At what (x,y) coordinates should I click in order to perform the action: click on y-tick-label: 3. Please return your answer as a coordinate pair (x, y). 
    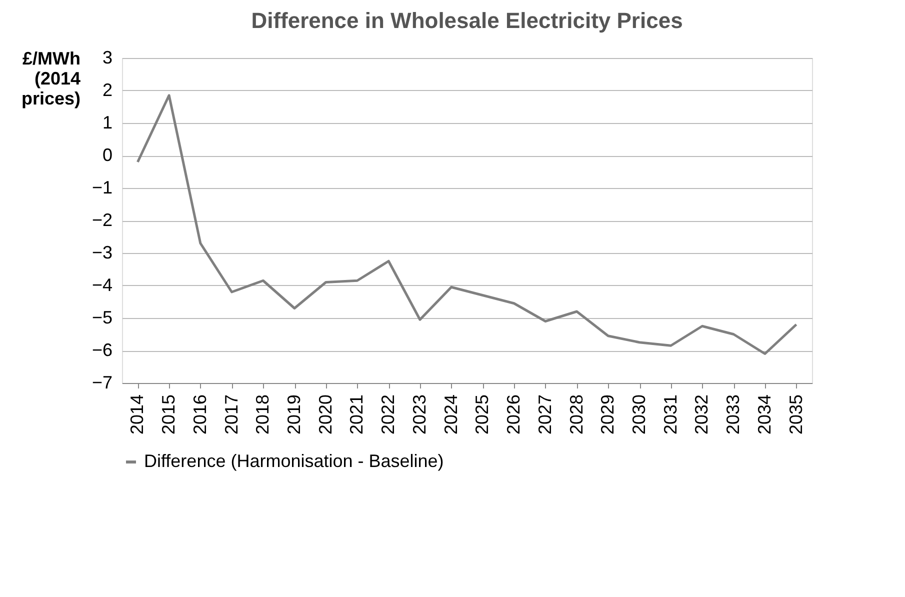
    Looking at the image, I should click on (107, 58).